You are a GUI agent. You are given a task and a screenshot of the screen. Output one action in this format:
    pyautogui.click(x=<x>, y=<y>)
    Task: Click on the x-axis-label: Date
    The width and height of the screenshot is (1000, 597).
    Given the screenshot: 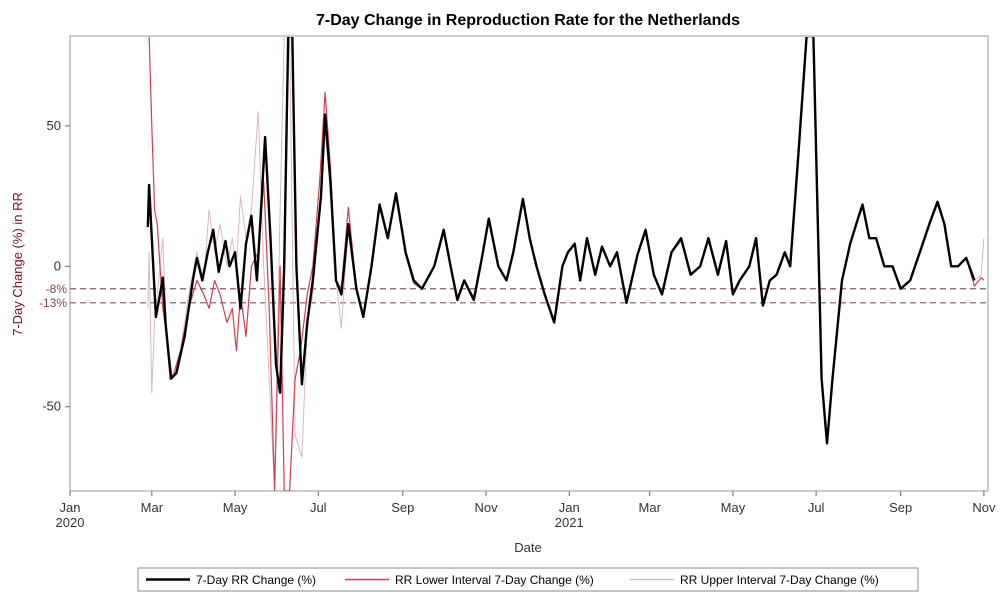 What is the action you would take?
    pyautogui.click(x=527, y=547)
    